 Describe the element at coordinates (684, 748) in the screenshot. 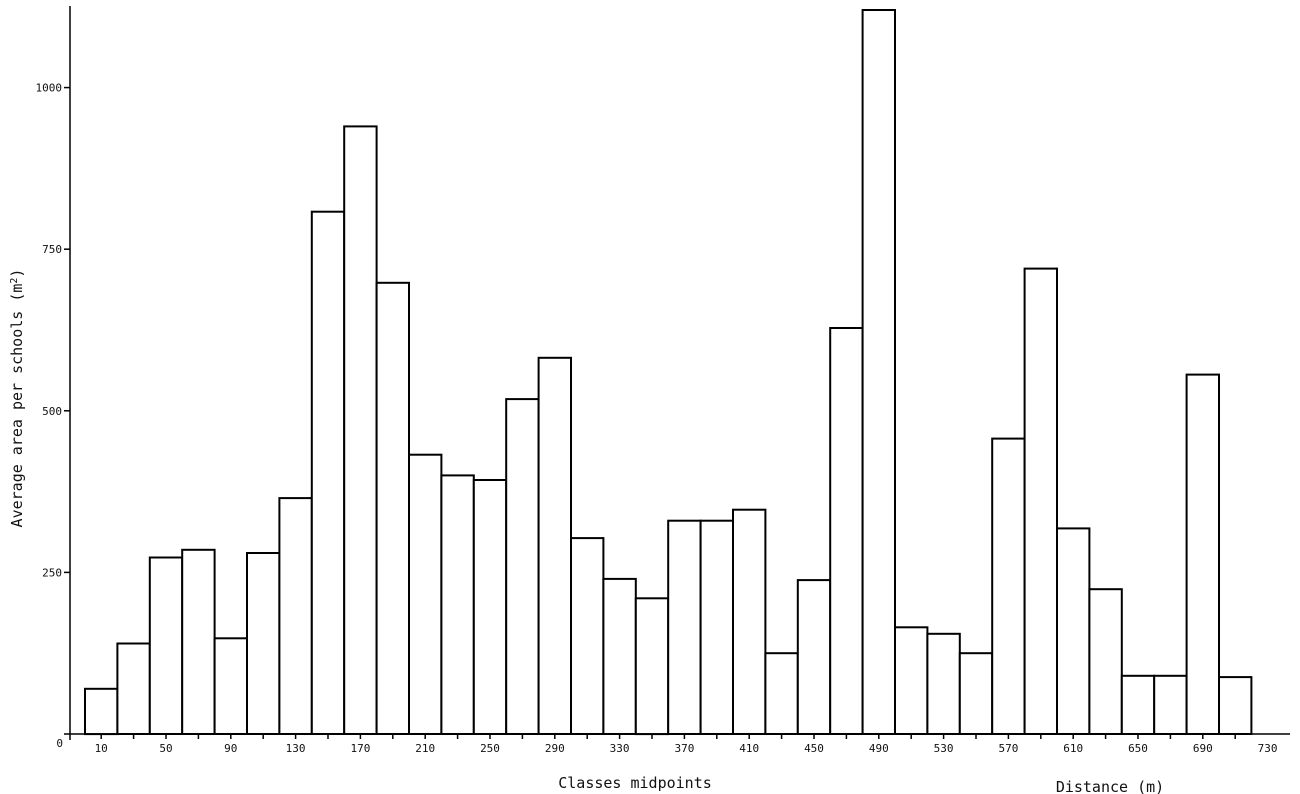

I see `x-tick-label-370: 370` at that location.